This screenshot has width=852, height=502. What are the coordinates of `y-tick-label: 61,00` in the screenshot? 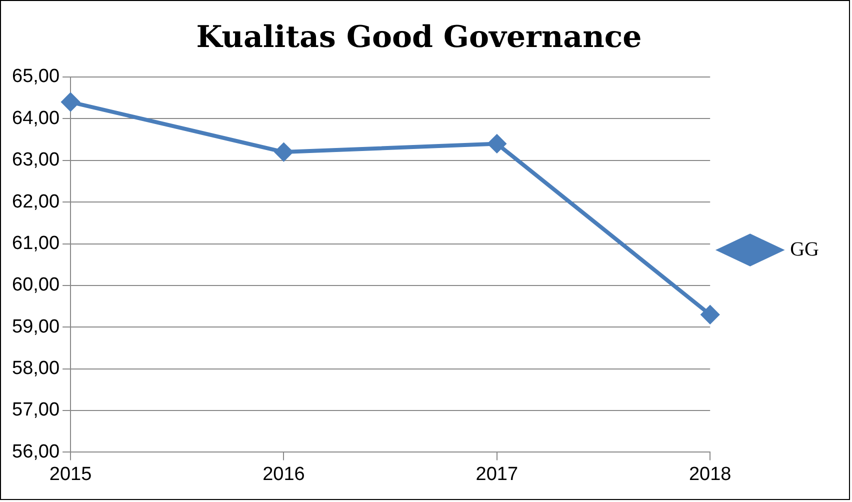 It's located at (36, 243).